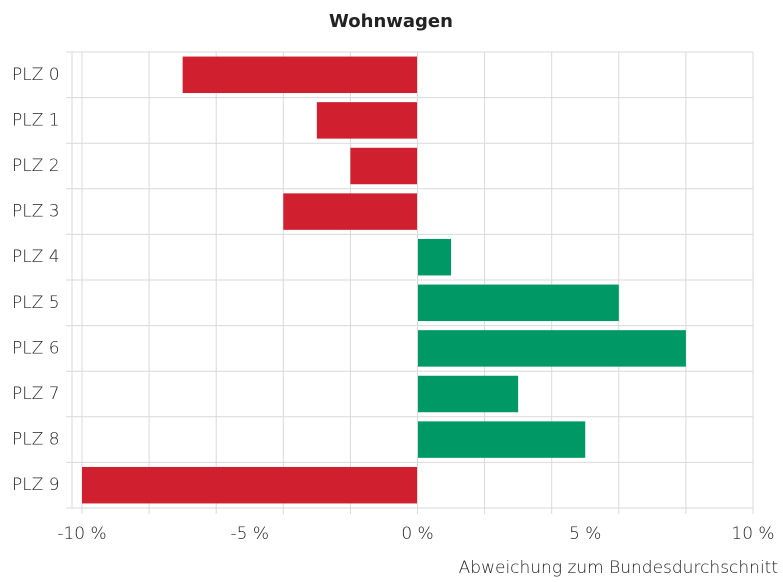 This screenshot has width=783, height=582. I want to click on y-tick-label: PLZ 4, so click(36, 257).